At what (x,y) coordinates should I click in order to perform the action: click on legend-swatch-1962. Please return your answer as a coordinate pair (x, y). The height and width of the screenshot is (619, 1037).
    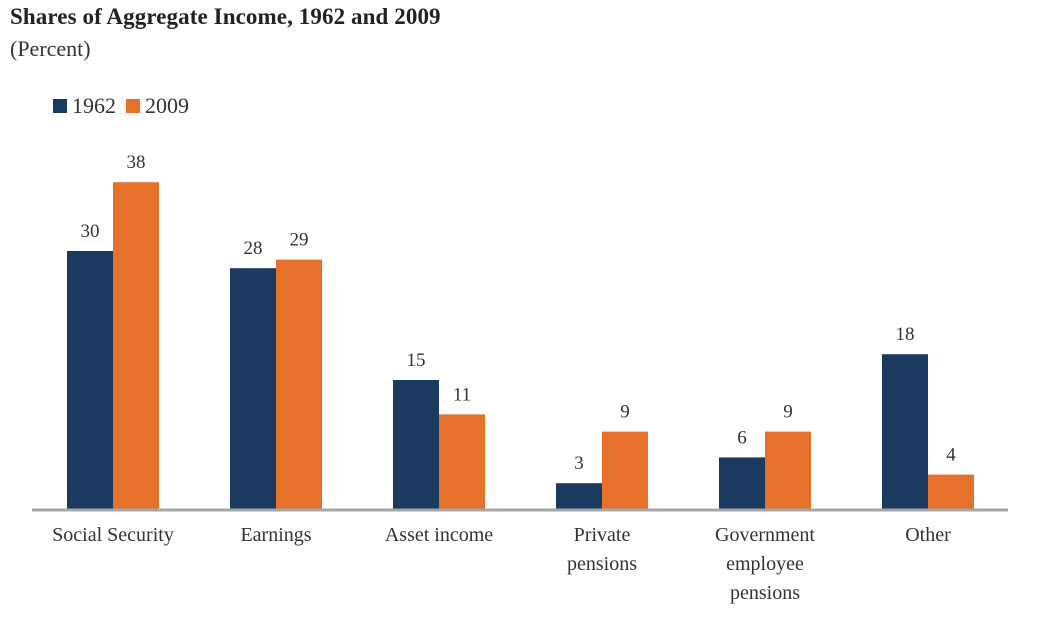
    Looking at the image, I should click on (60, 106).